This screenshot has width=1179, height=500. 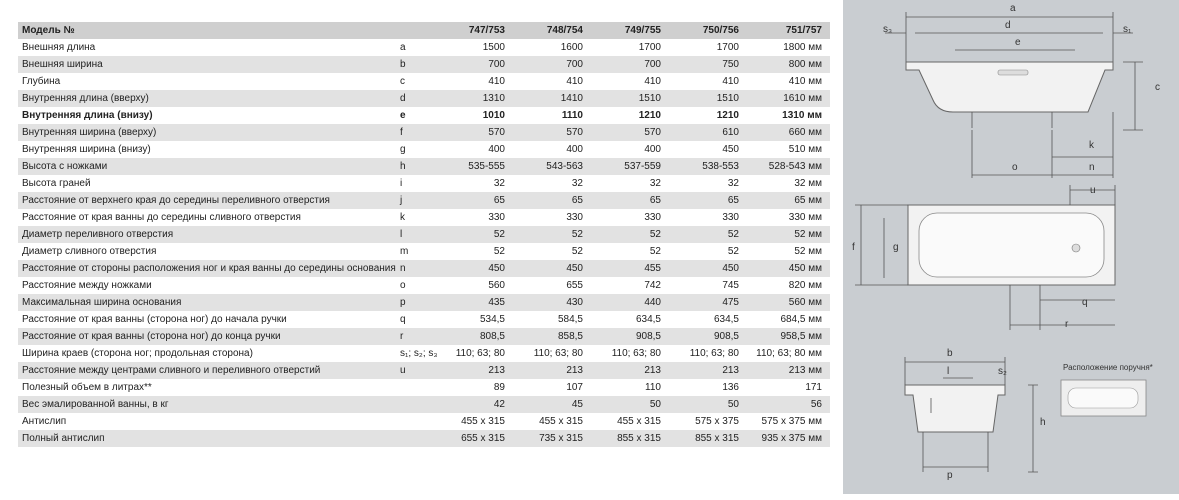 What do you see at coordinates (493, 115) in the screenshot?
I see `row-value: 1010` at bounding box center [493, 115].